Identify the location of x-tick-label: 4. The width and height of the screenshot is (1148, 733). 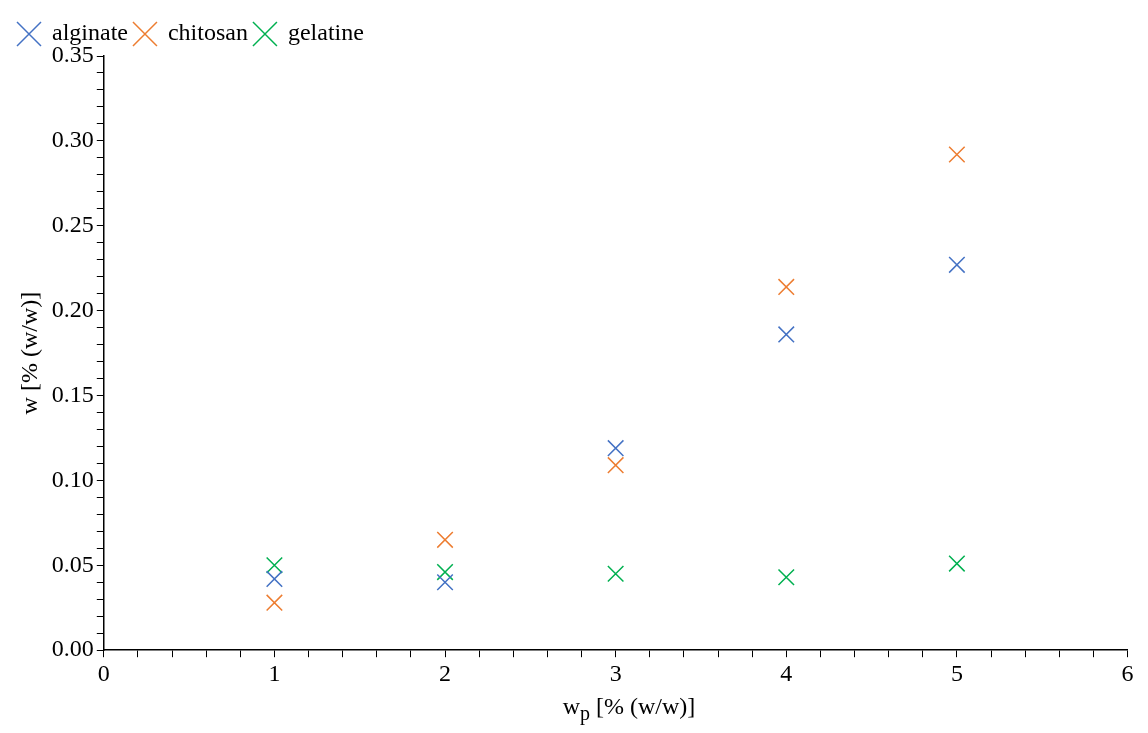
(786, 672).